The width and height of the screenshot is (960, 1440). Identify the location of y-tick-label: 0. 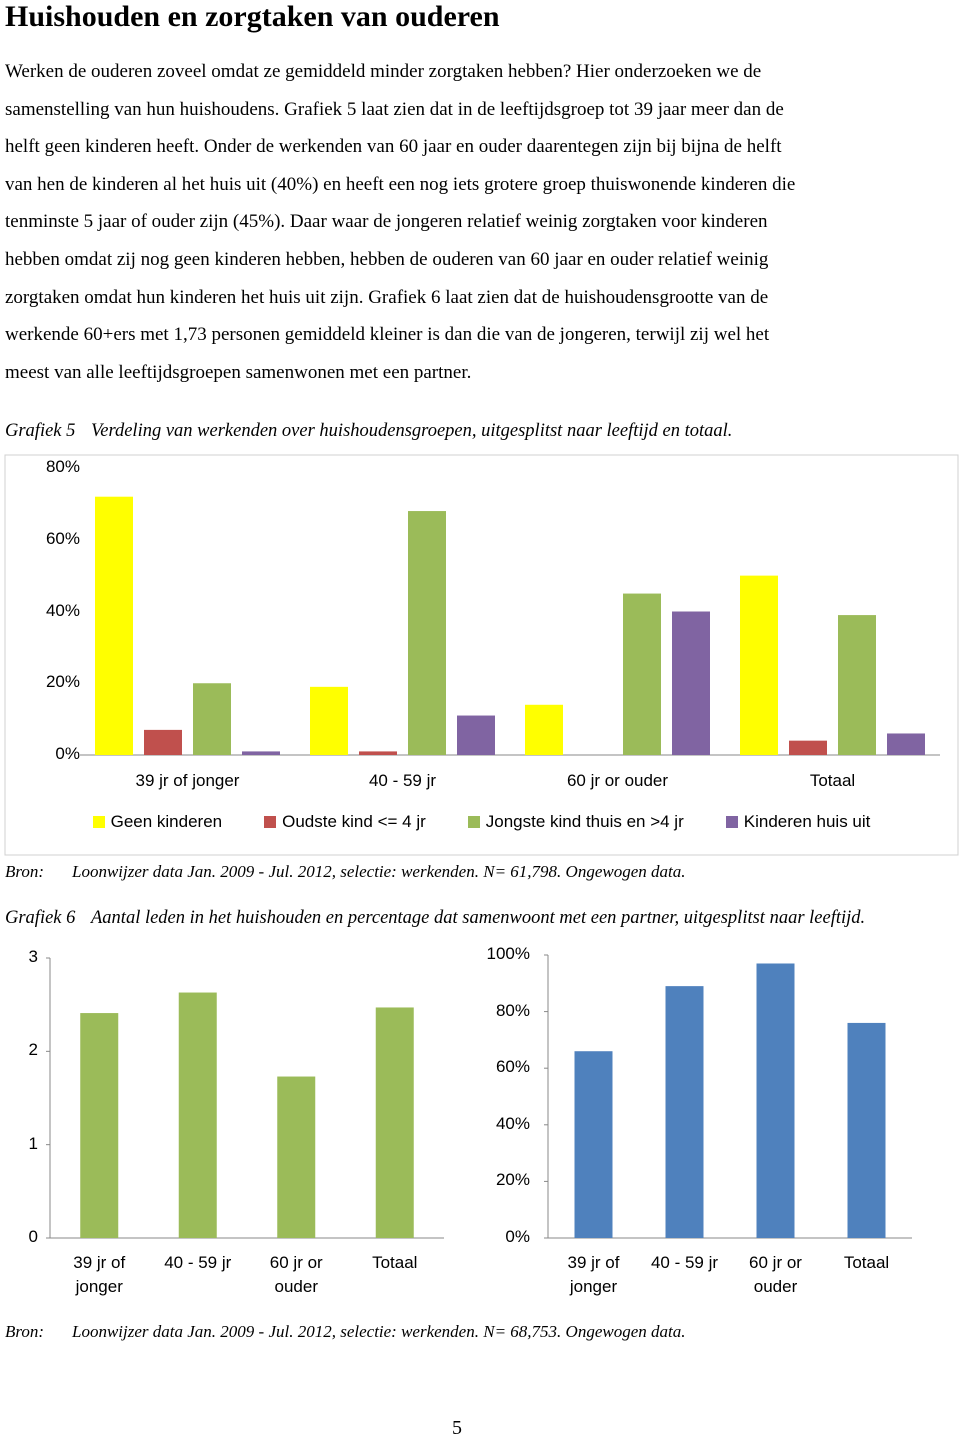
(33, 1236).